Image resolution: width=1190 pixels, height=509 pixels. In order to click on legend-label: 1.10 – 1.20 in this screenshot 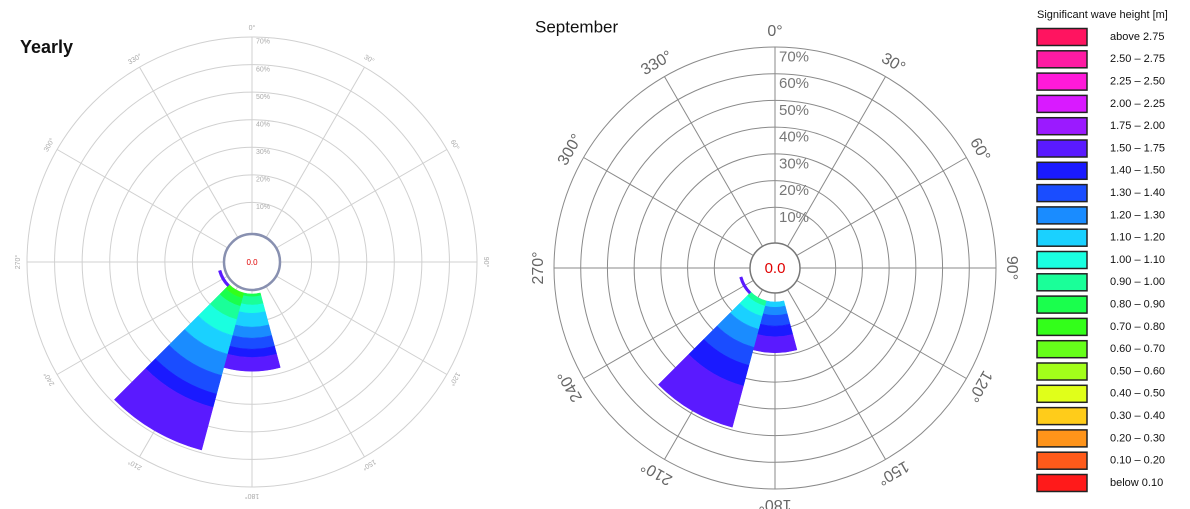, I will do `click(1137, 238)`.